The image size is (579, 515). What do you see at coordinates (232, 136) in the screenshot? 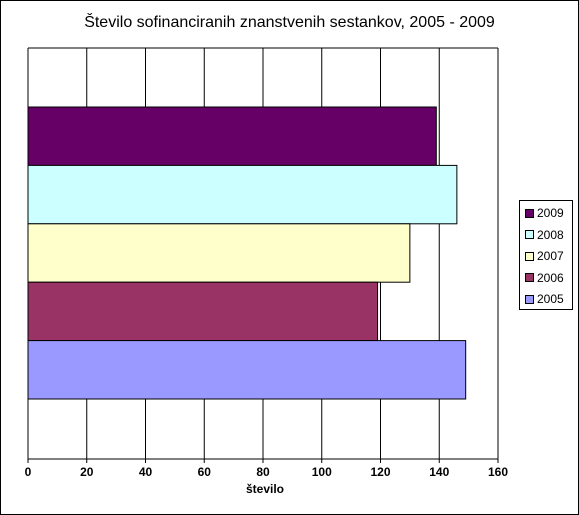
I see `bar-2009` at bounding box center [232, 136].